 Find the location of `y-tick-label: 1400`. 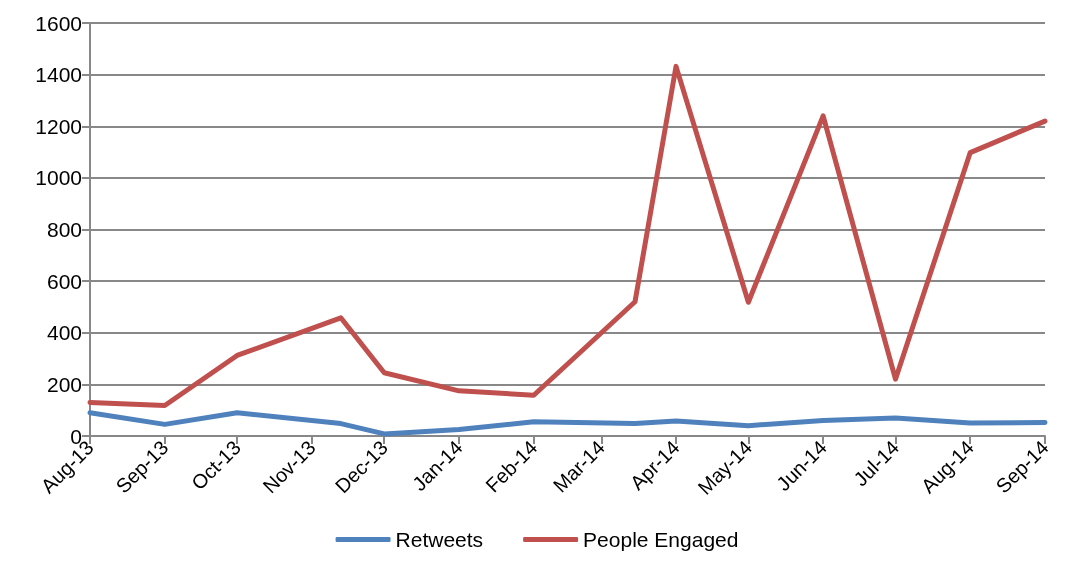

y-tick-label: 1400 is located at coordinates (58, 75).